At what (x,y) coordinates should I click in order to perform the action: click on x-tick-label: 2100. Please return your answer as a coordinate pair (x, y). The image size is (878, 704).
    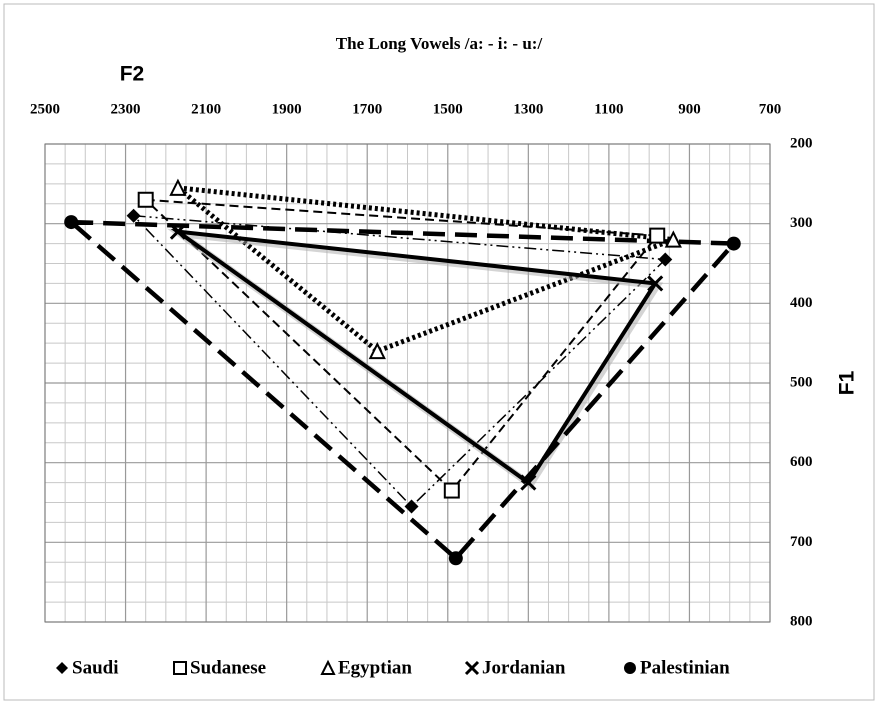
    Looking at the image, I should click on (206, 109).